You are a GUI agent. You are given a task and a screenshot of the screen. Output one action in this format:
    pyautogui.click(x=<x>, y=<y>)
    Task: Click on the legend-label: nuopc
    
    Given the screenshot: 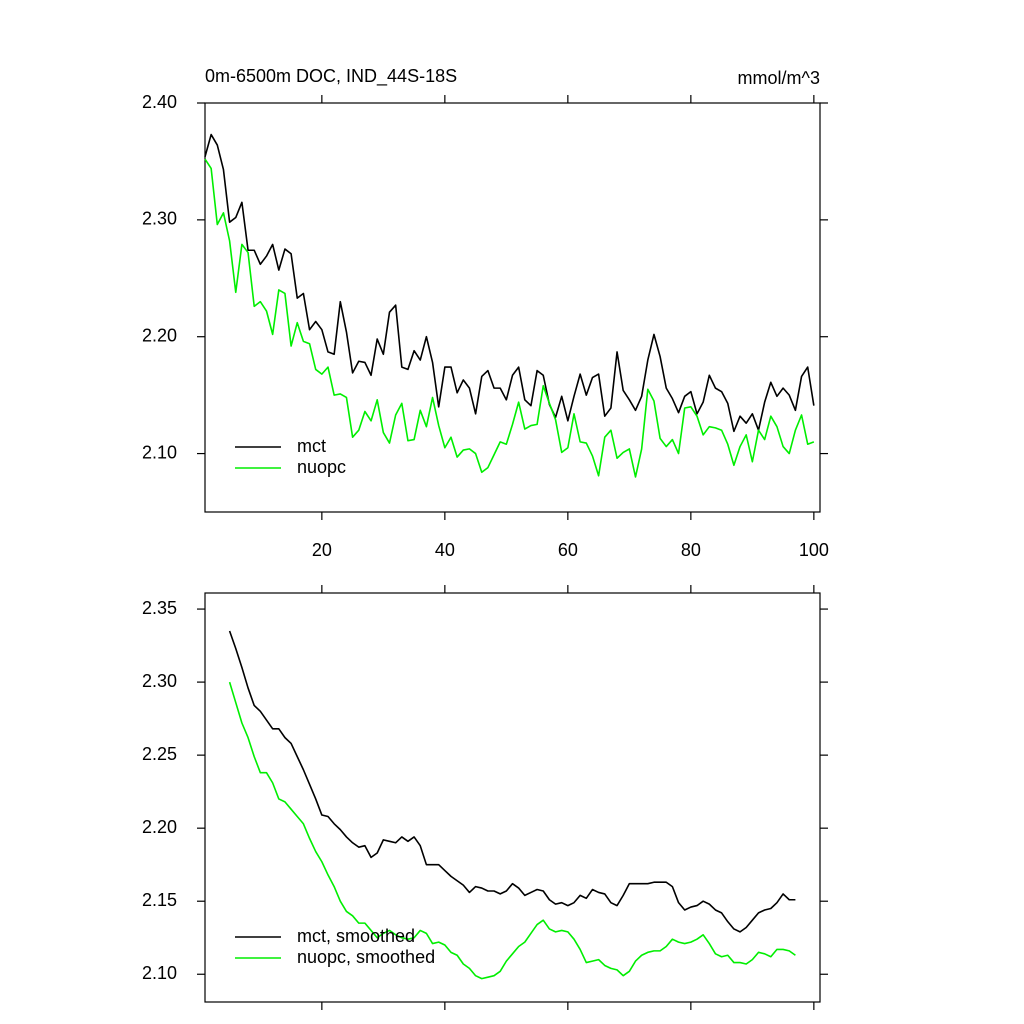 What is the action you would take?
    pyautogui.click(x=321, y=467)
    